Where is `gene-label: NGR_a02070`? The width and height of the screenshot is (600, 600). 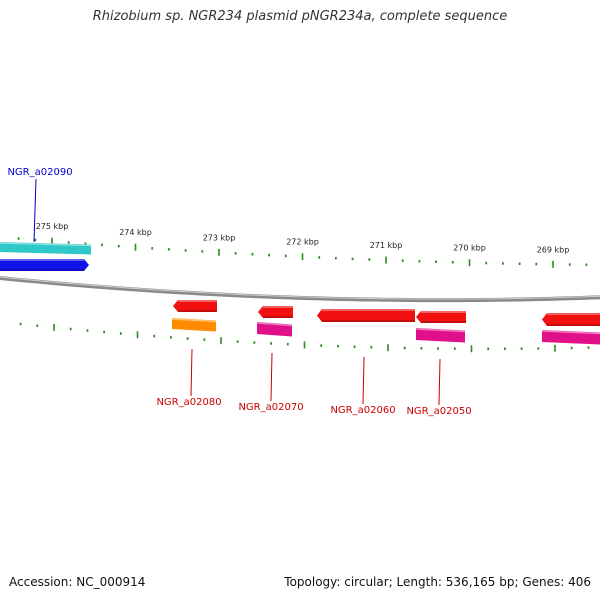
gene-label: NGR_a02070 is located at coordinates (270, 407).